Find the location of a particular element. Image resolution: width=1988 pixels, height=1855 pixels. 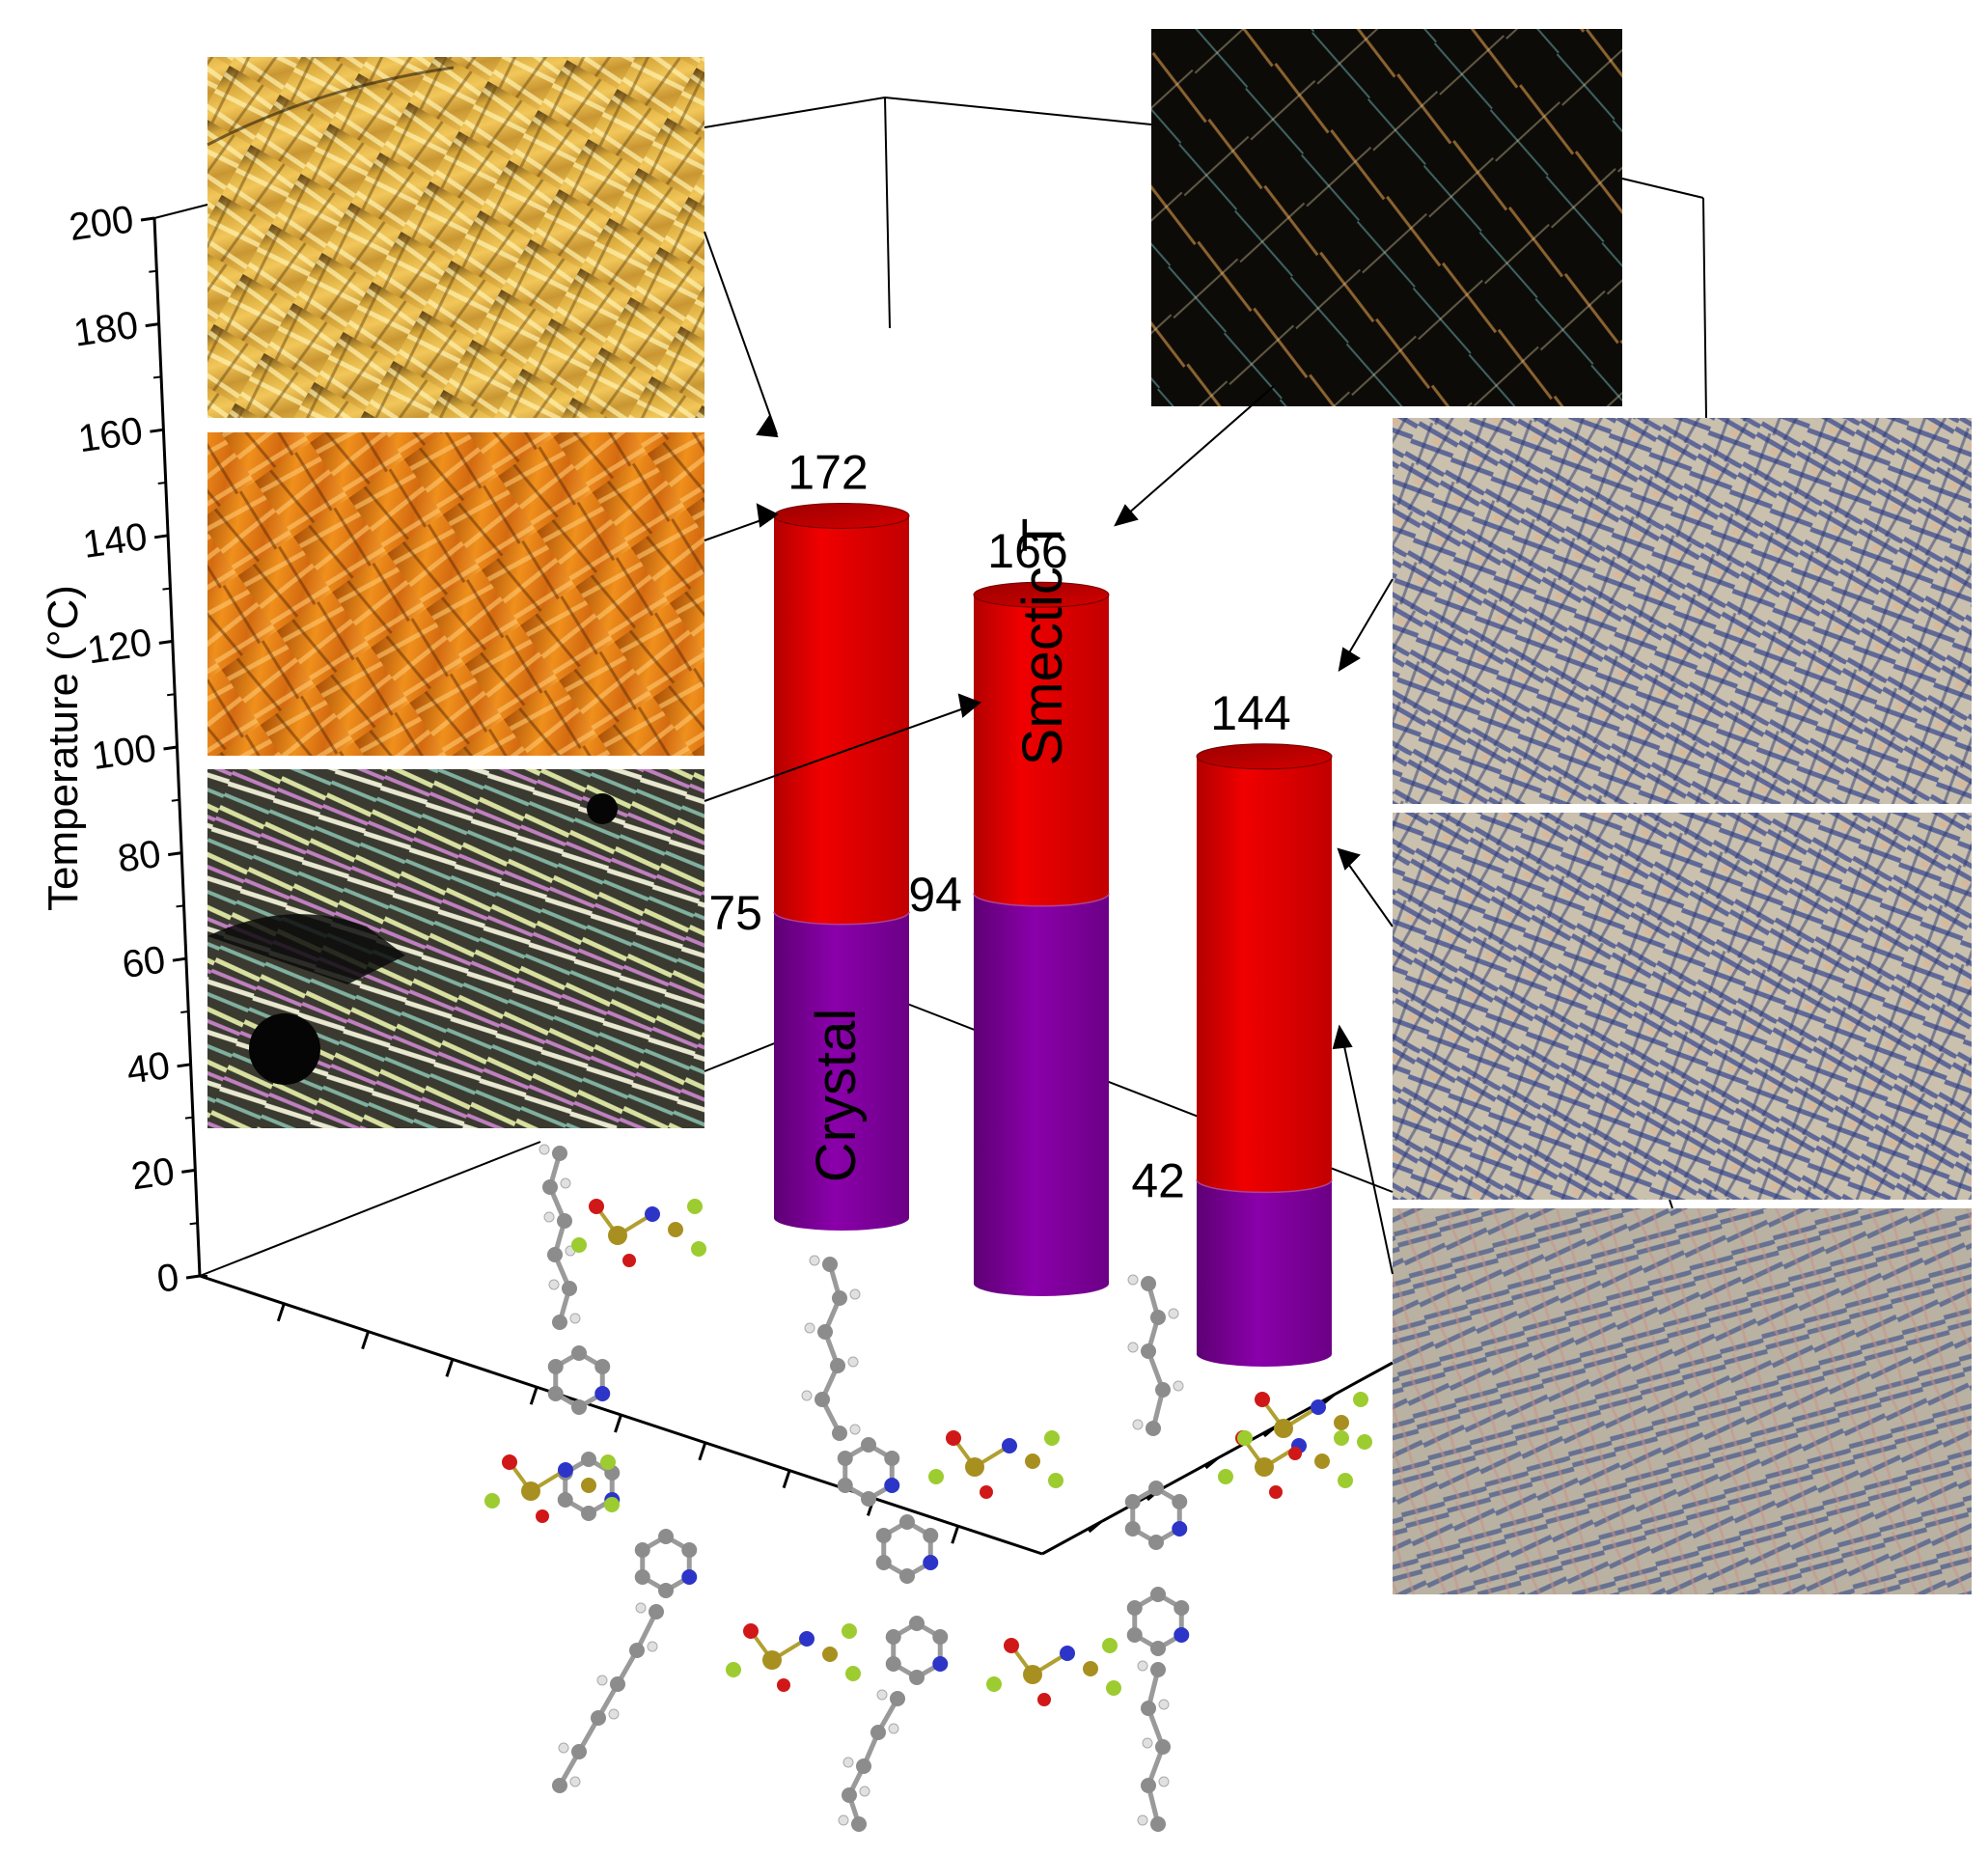

micrograph-dark-iridescent is located at coordinates (1386, 217).